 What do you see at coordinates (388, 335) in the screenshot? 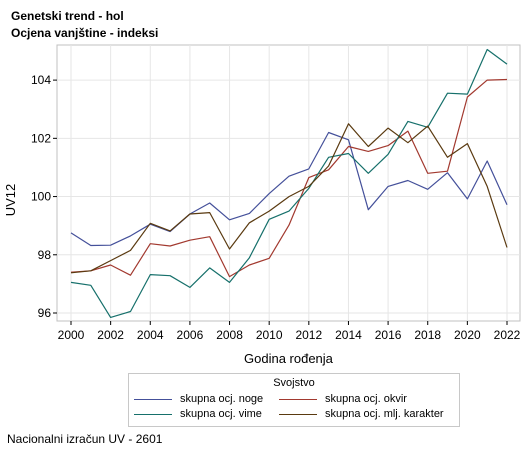
I see `x-tick-label: 2016` at bounding box center [388, 335].